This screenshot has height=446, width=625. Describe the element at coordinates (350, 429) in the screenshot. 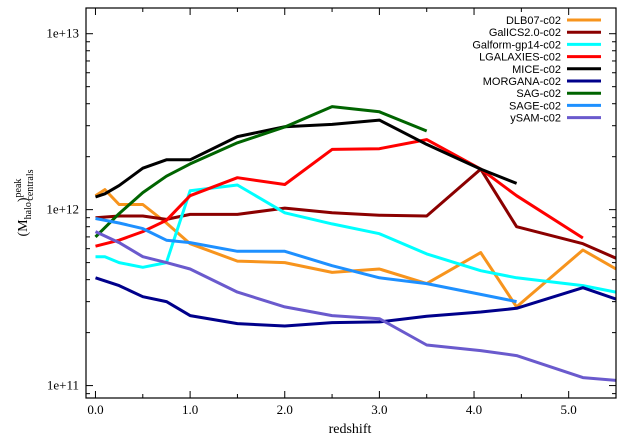

I see `x-axis-title: redshift` at that location.